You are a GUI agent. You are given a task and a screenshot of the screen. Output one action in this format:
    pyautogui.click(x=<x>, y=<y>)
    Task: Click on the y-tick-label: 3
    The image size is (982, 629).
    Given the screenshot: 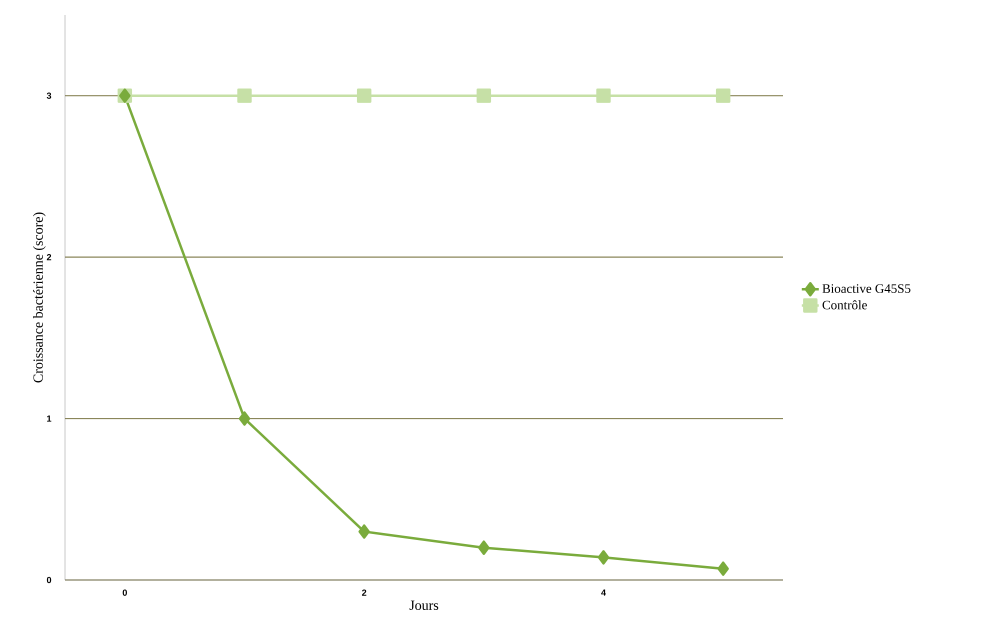 What is the action you would take?
    pyautogui.click(x=49, y=95)
    